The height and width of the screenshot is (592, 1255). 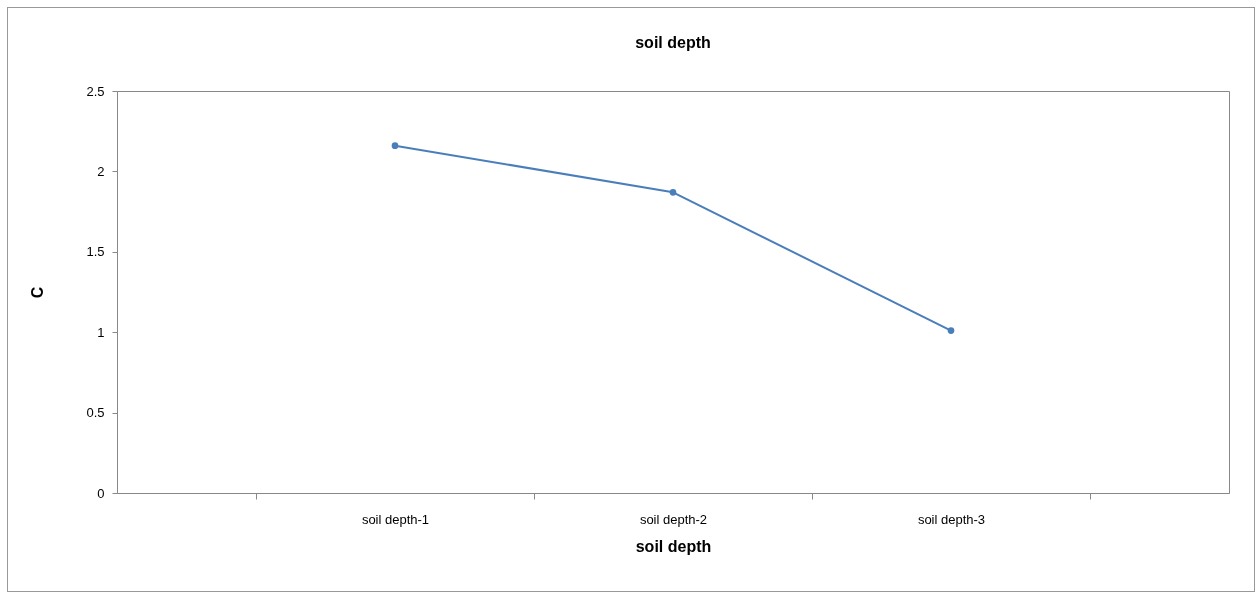 I want to click on y-tick-label: 2.5, so click(x=95, y=91).